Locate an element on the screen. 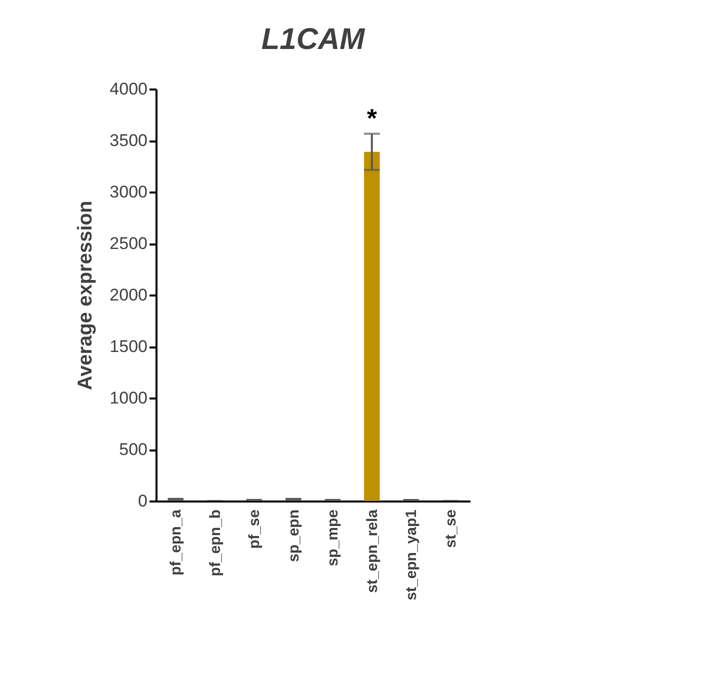 This screenshot has height=688, width=704. y-tick-label: 3000 is located at coordinates (129, 192).